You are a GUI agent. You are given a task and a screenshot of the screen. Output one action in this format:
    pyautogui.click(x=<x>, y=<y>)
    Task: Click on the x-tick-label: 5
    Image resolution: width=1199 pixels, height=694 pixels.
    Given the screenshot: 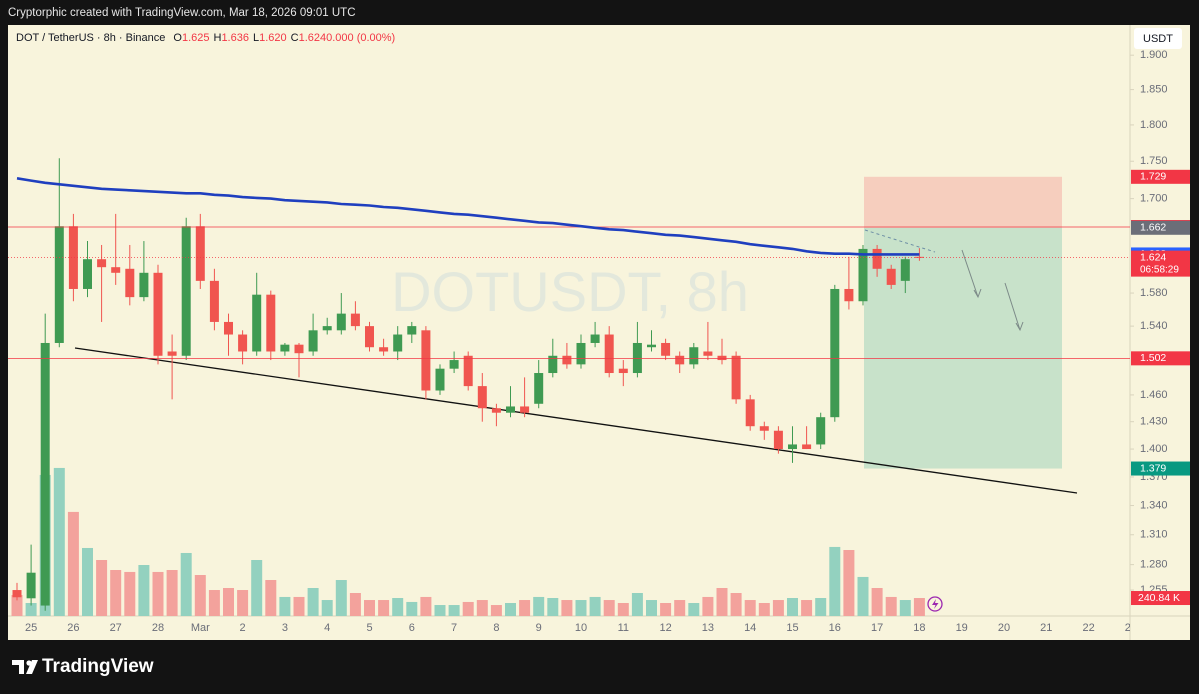 What is the action you would take?
    pyautogui.click(x=369, y=628)
    